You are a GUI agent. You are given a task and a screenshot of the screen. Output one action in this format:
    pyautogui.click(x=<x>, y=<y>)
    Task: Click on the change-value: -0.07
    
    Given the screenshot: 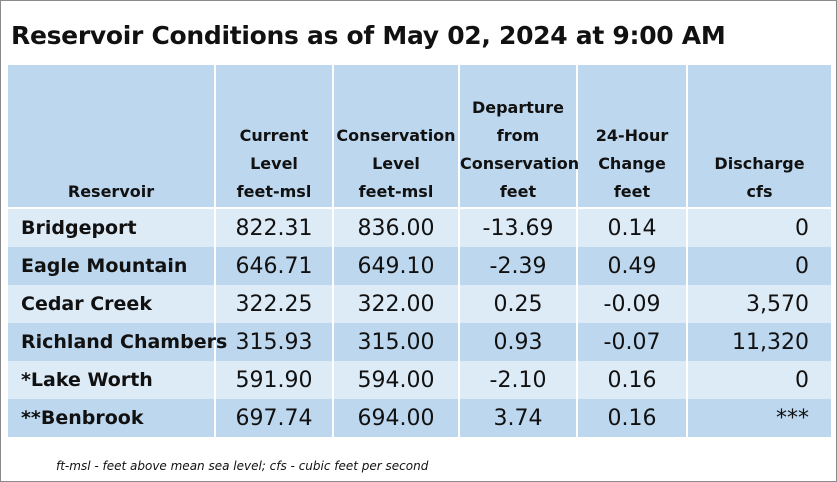 What is the action you would take?
    pyautogui.click(x=631, y=342)
    